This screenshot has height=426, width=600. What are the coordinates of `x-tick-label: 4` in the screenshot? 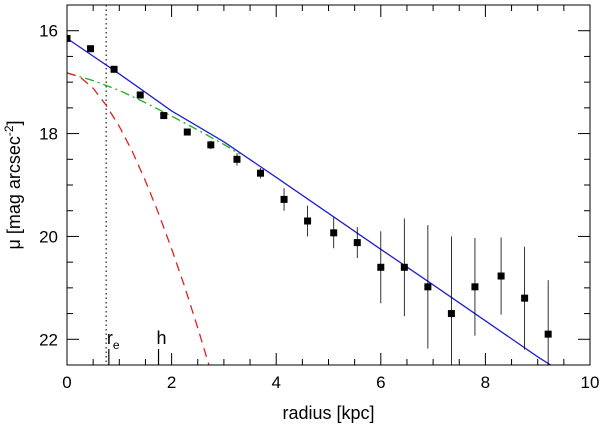 It's located at (275, 382).